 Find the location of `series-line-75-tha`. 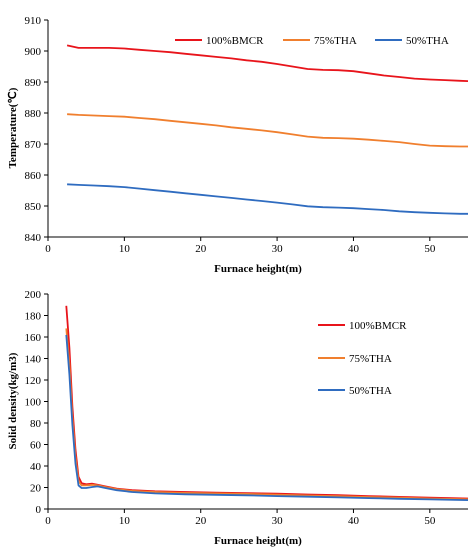

series-line-75-tha is located at coordinates (267, 130).